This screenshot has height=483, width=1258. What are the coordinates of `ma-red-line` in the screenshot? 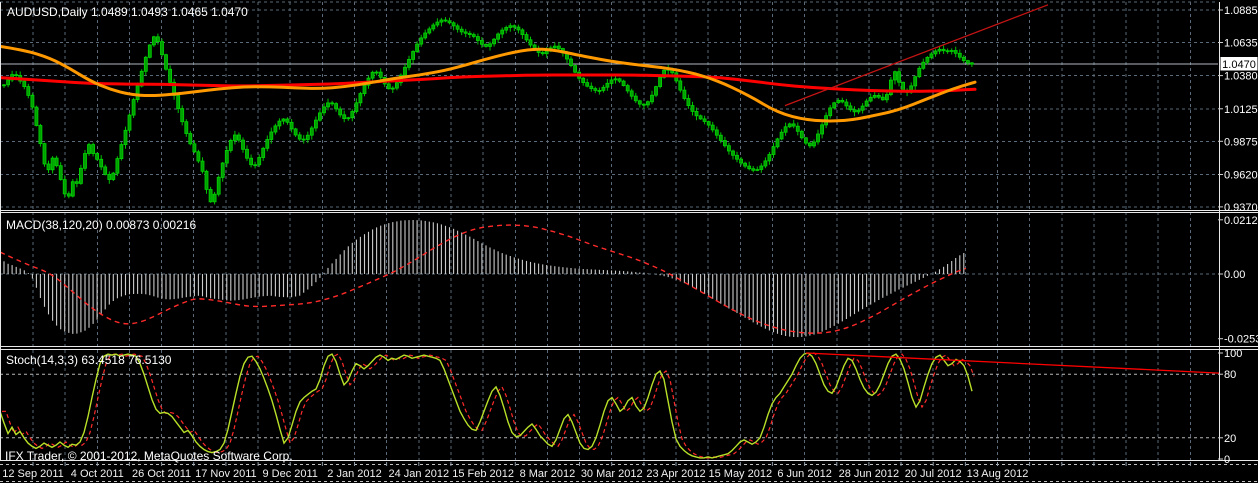 It's located at (488, 83).